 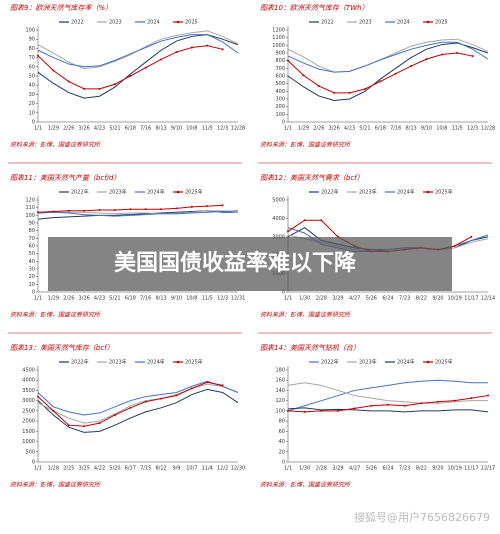 I want to click on x-tick-label: 7/23, so click(x=404, y=299).